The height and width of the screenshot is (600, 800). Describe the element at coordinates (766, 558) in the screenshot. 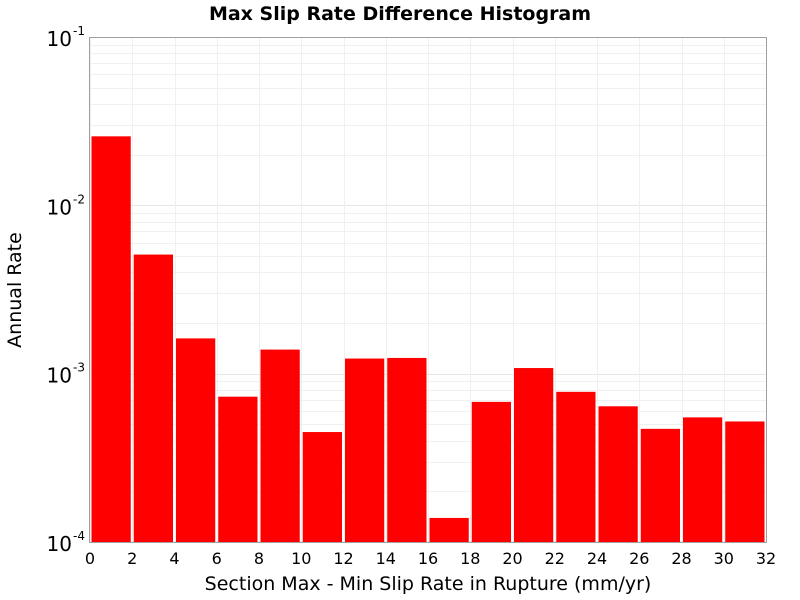

I see `x-tick-label: 32` at that location.